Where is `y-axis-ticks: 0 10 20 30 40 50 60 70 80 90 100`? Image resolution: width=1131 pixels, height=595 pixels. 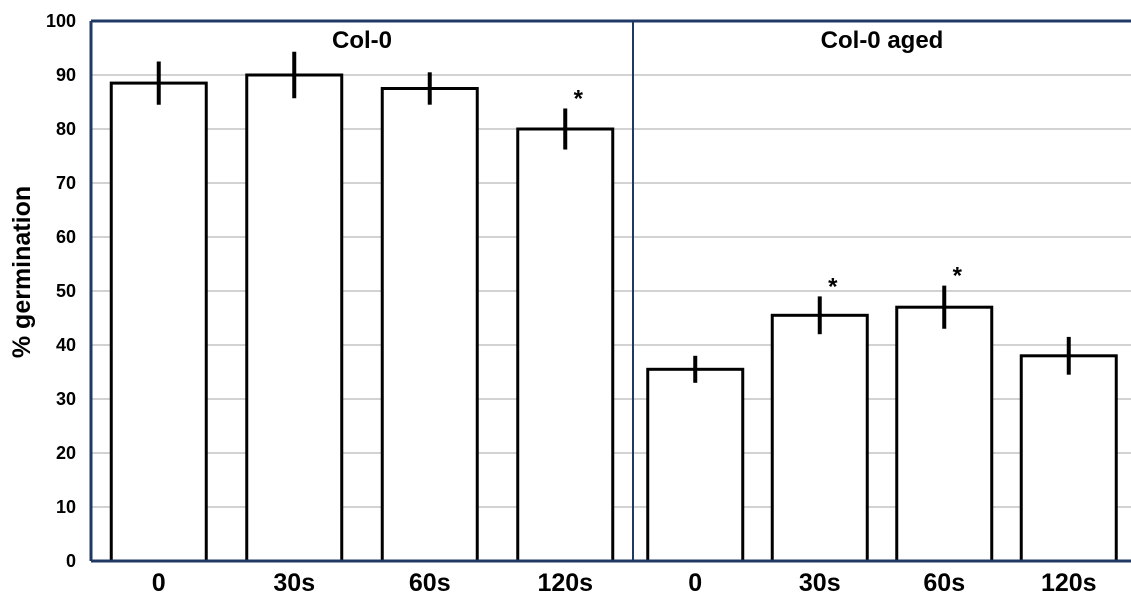 y-axis-ticks: 0 10 20 30 40 50 60 70 80 90 100 is located at coordinates (61, 291).